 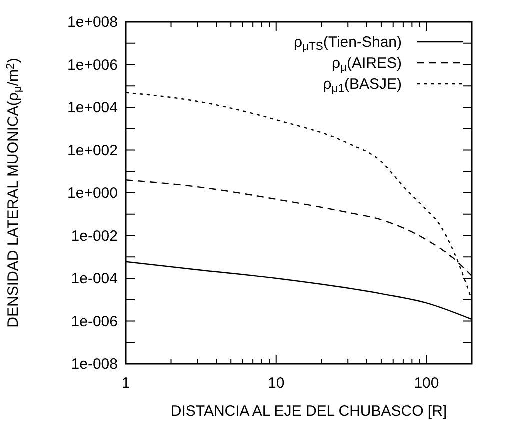 I want to click on y-tick-label: 1e-004, so click(x=94, y=279).